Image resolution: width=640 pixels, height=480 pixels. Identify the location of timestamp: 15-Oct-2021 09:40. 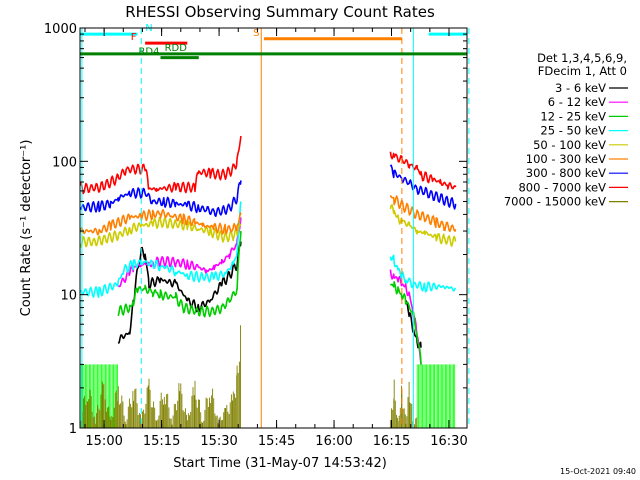
(598, 471).